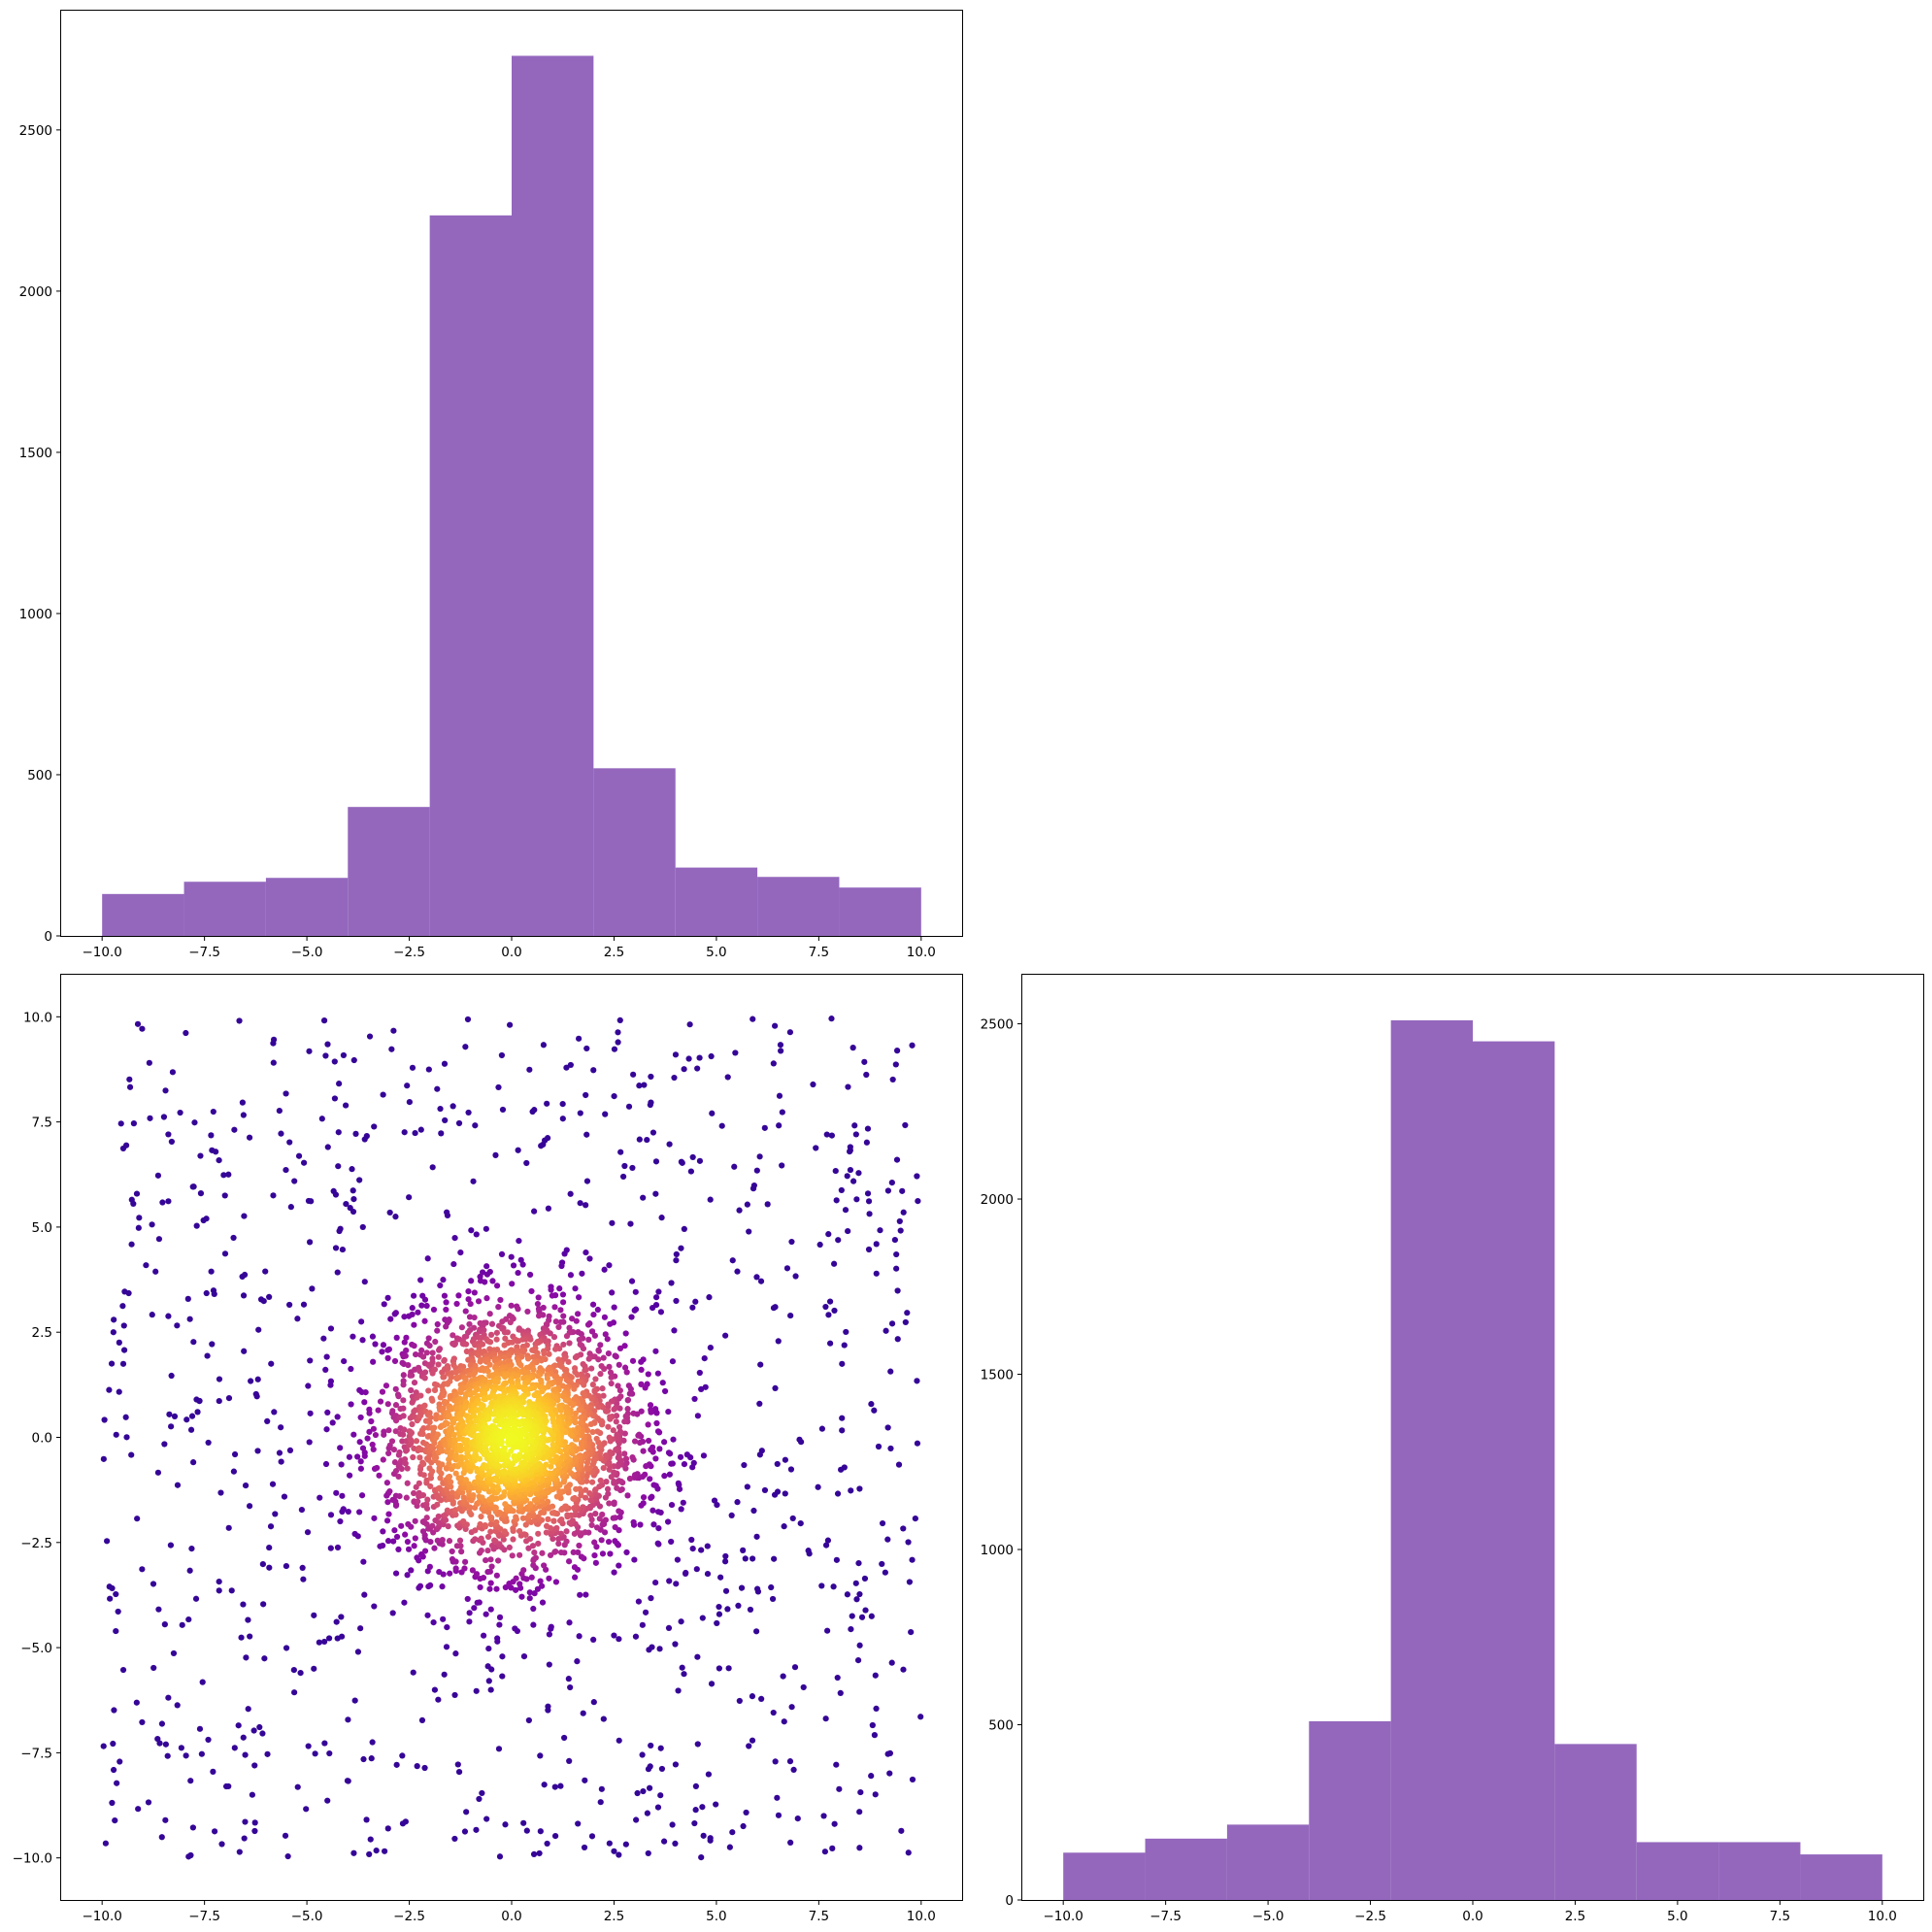  Describe the element at coordinates (997, 1025) in the screenshot. I see `y-tick-label: 2500` at that location.